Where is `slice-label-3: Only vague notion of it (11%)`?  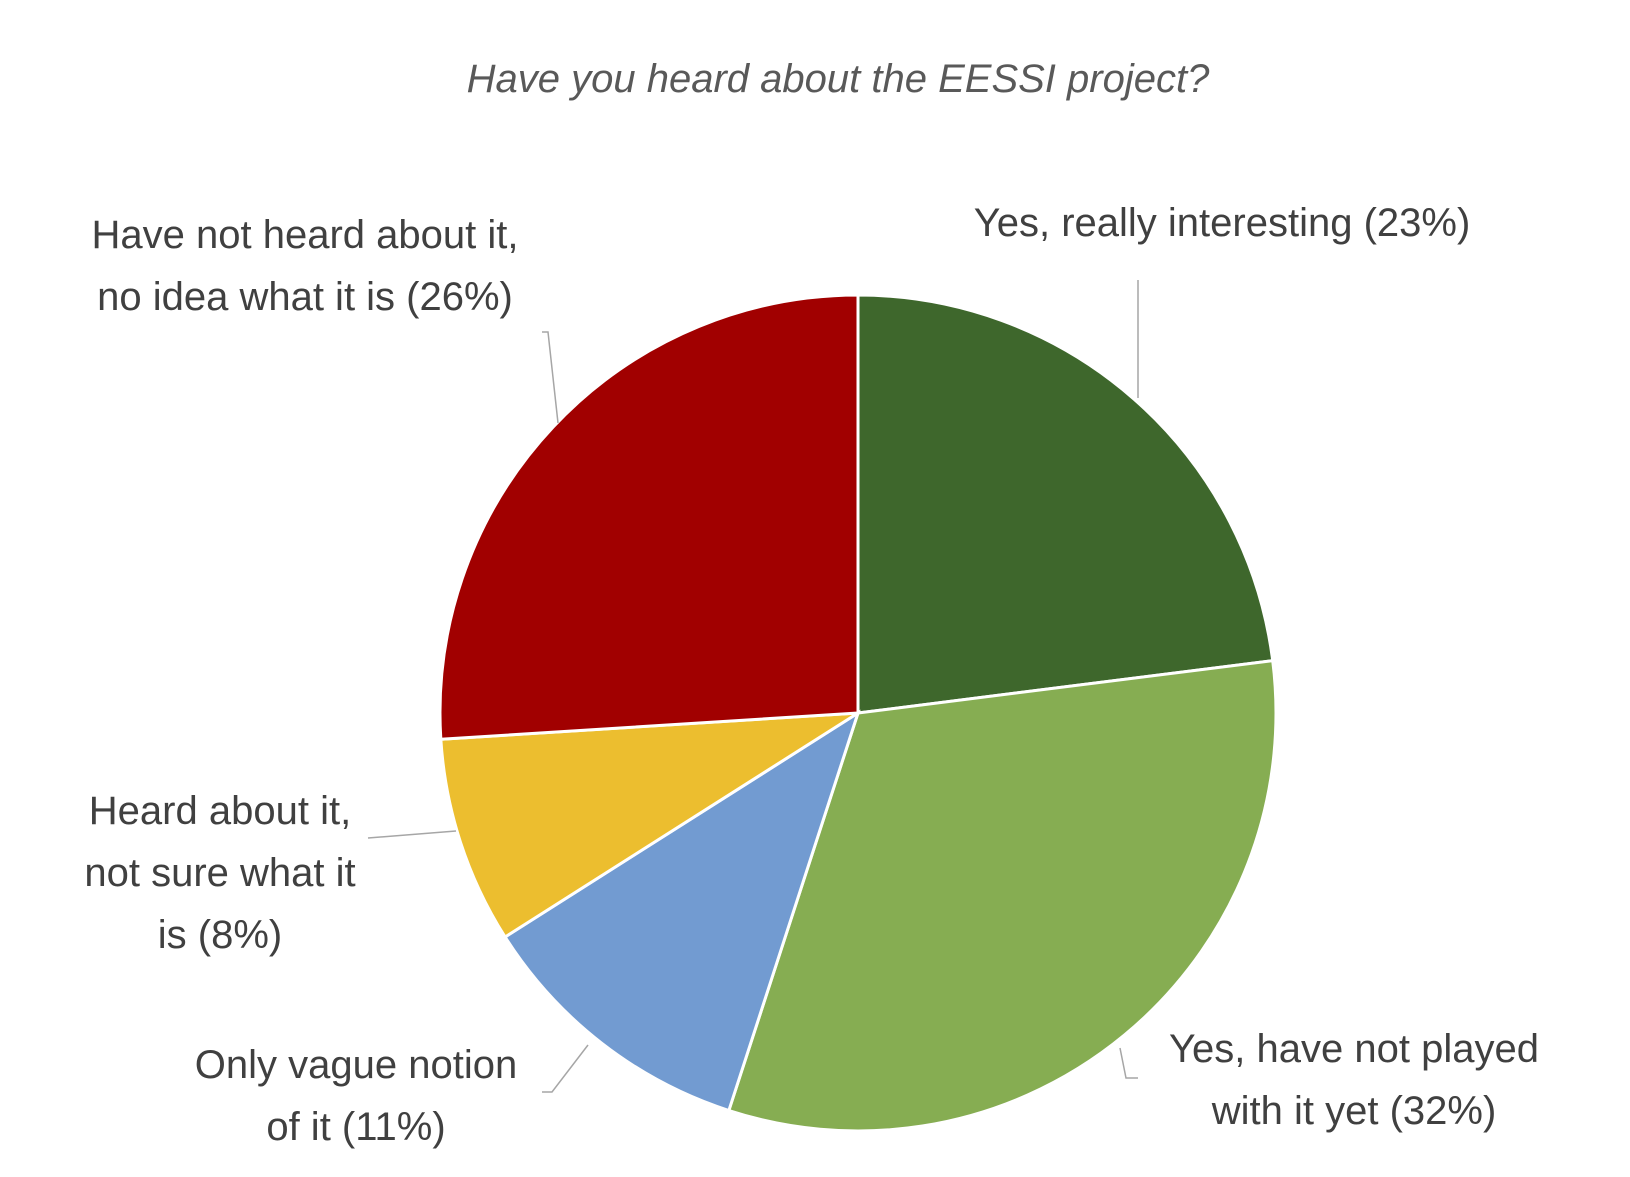 slice-label-3: Only vague notion of it (11%) is located at coordinates (356, 1096).